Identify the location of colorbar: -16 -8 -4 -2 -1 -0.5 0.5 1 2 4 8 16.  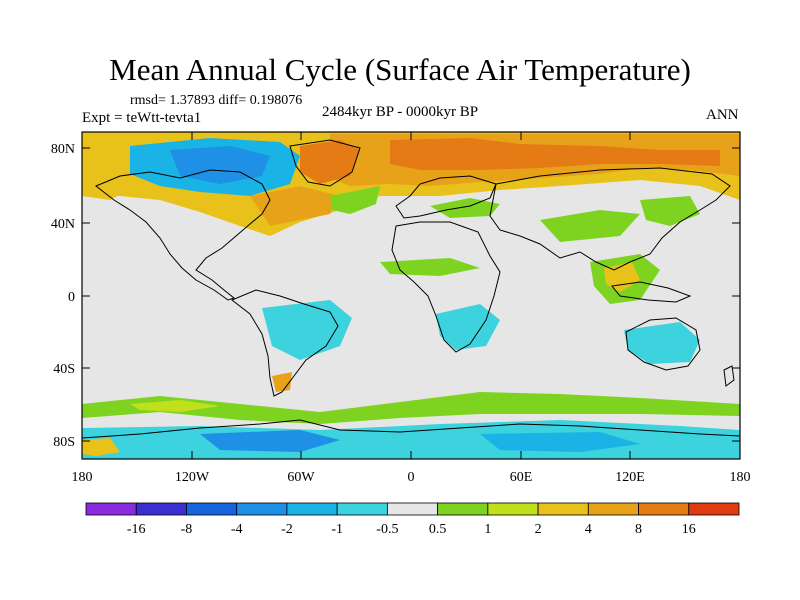
(412, 519).